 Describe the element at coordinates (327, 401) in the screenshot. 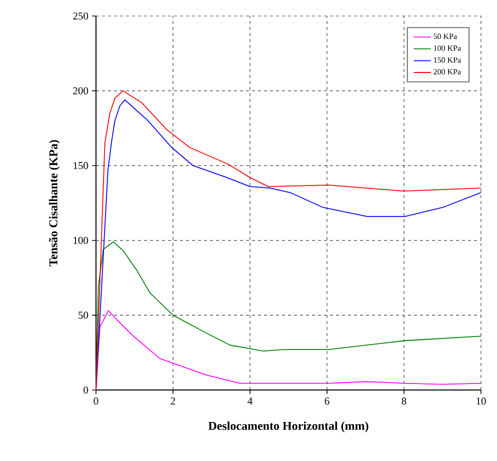

I see `x-tick-label: 6` at that location.